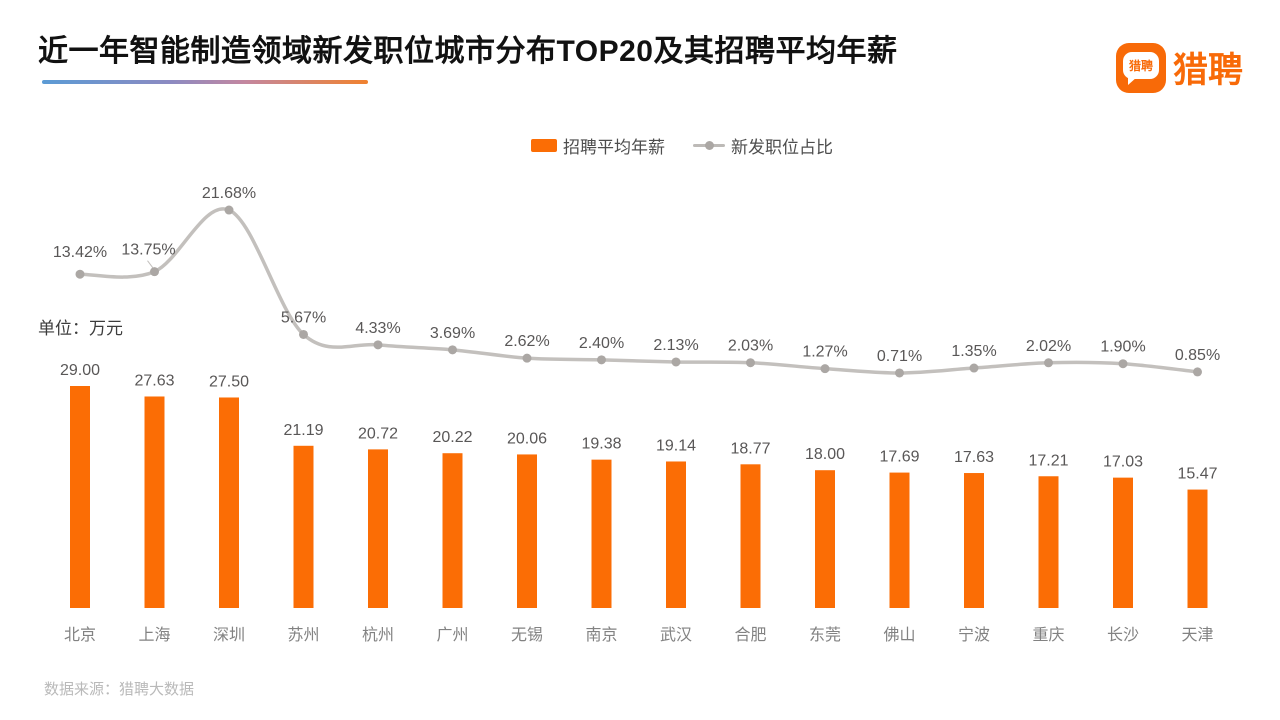 This screenshot has width=1280, height=720. What do you see at coordinates (1197, 355) in the screenshot?
I see `pct-label: 0.85%` at bounding box center [1197, 355].